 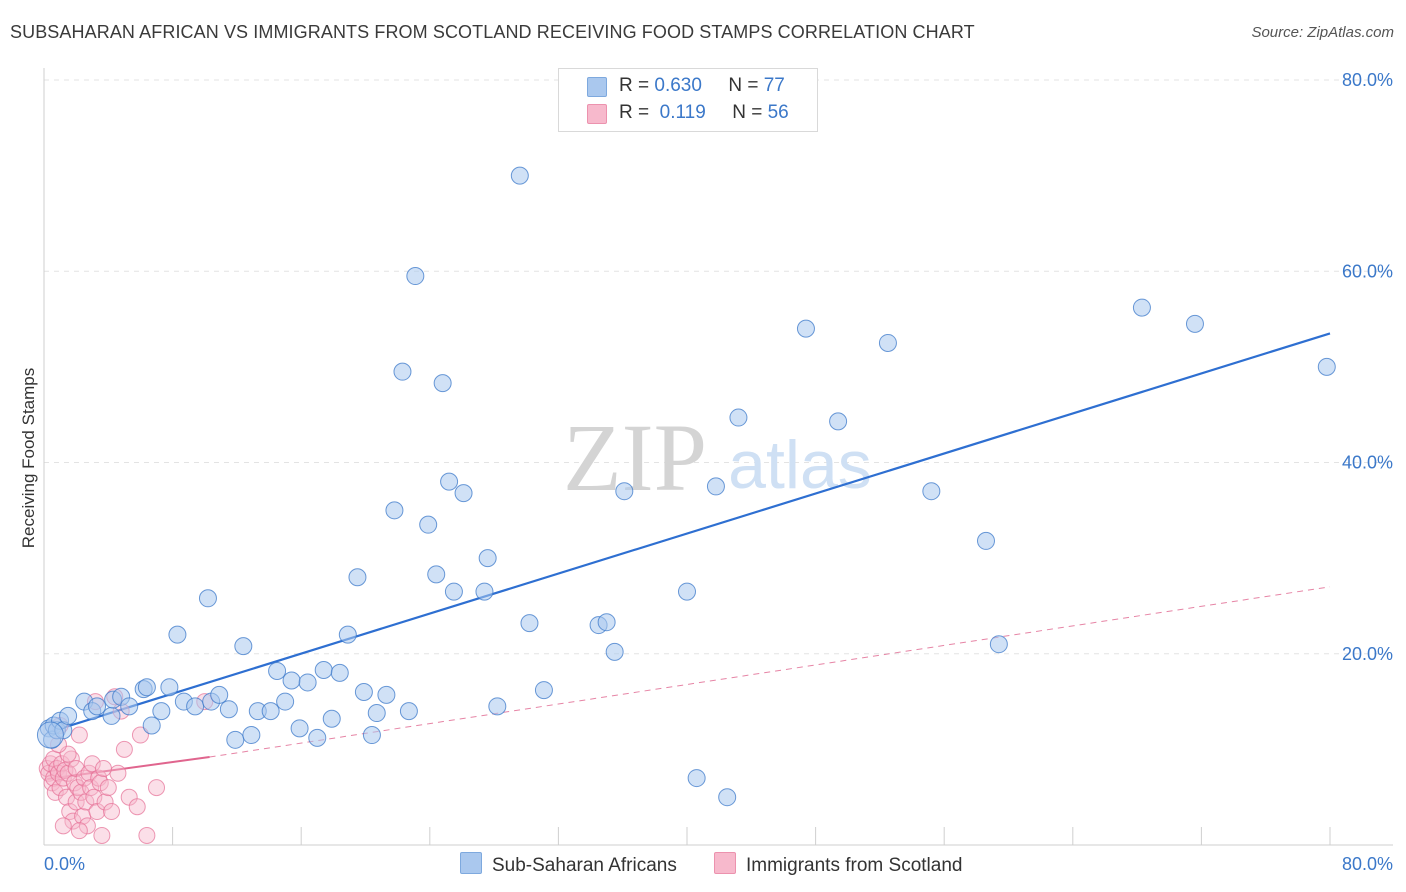 What do you see at coordinates (28, 458) in the screenshot?
I see `y-axis-label: Receiving Food Stamps` at bounding box center [28, 458].